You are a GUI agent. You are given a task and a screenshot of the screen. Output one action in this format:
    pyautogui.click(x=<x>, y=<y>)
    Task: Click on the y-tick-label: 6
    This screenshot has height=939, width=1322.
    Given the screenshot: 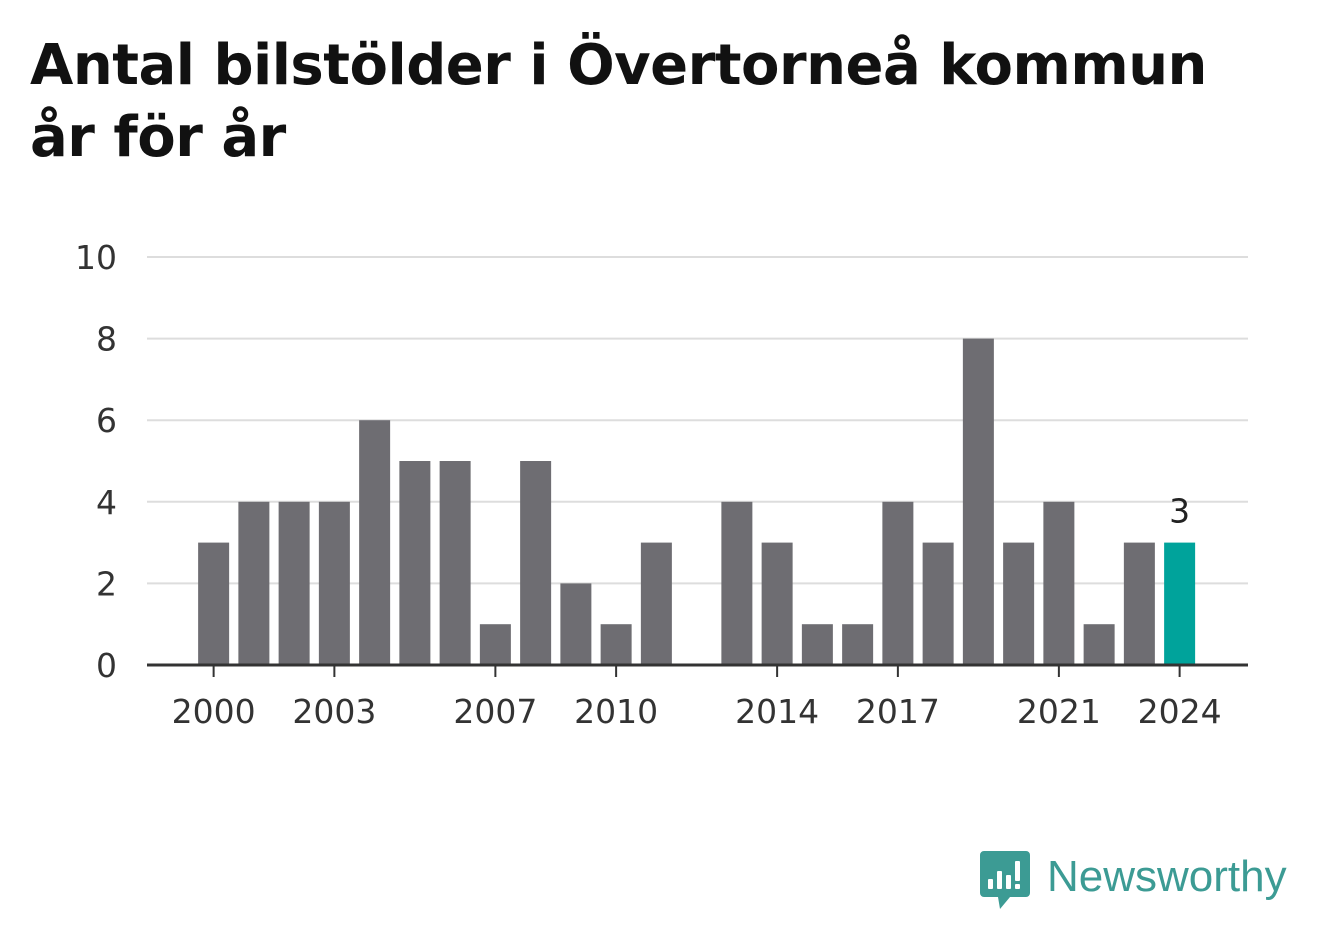 What is the action you would take?
    pyautogui.click(x=106, y=420)
    